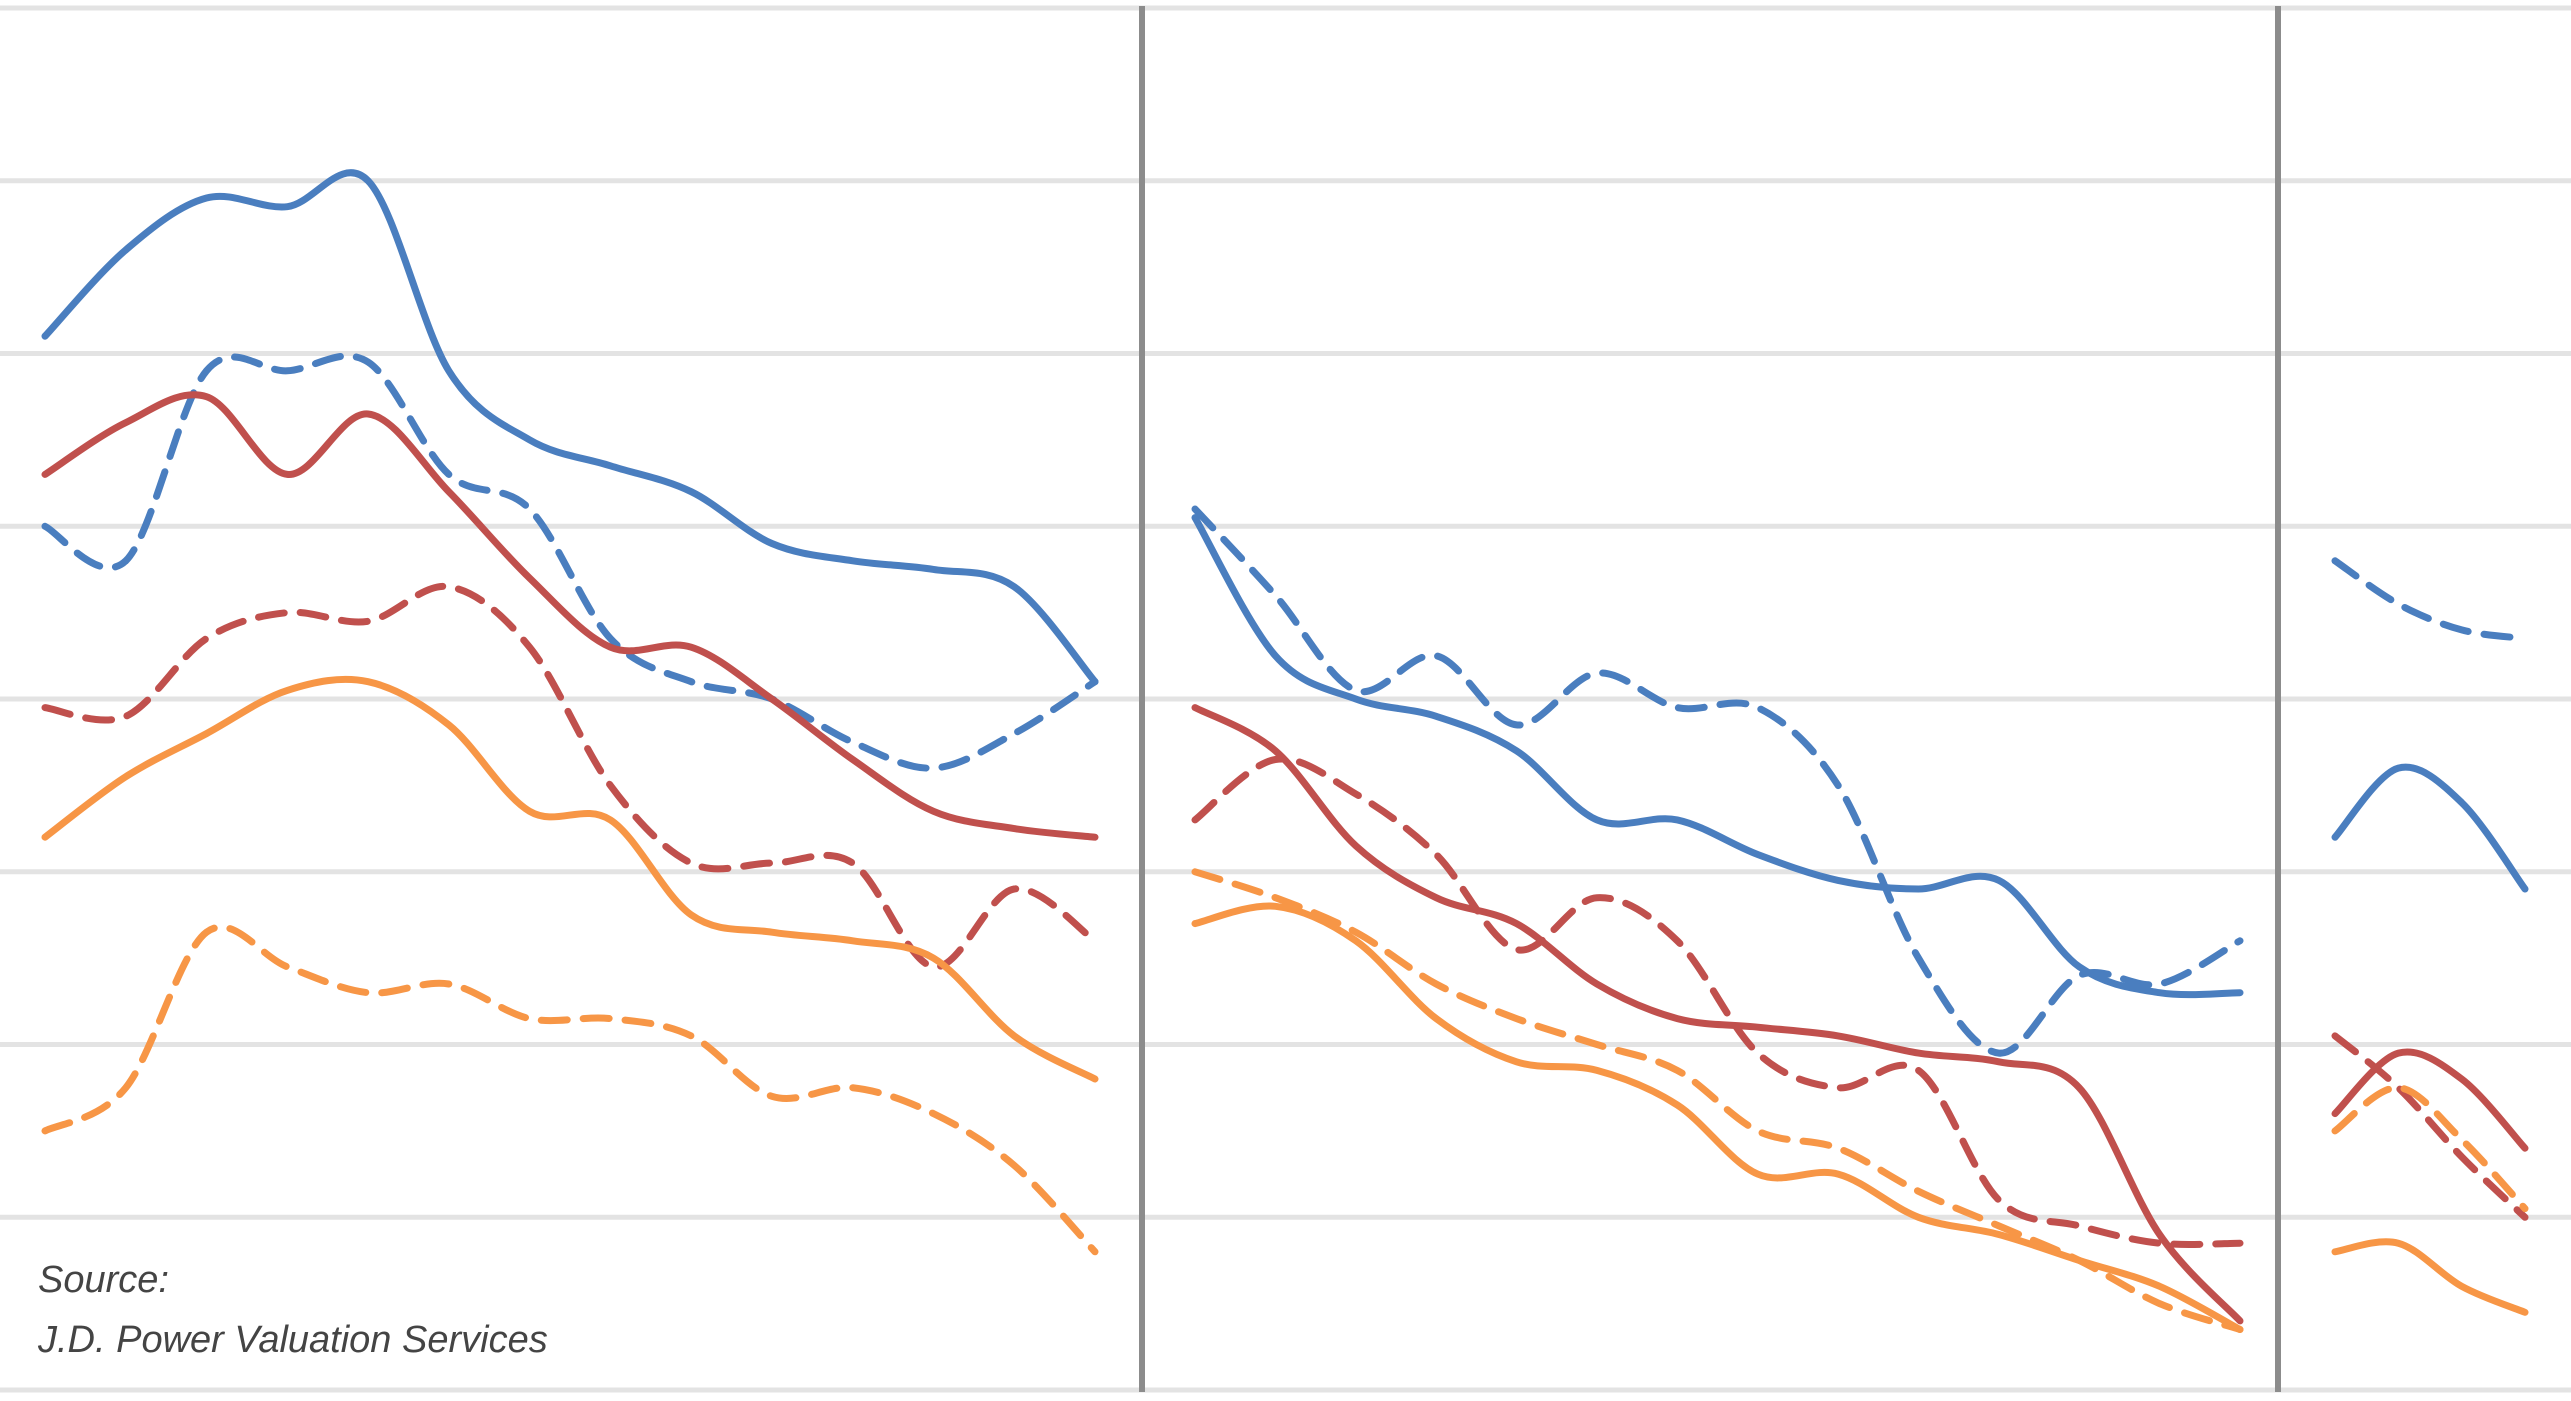  I want to click on source-attribution: J.D. Power Valuation Services, so click(292, 1340).